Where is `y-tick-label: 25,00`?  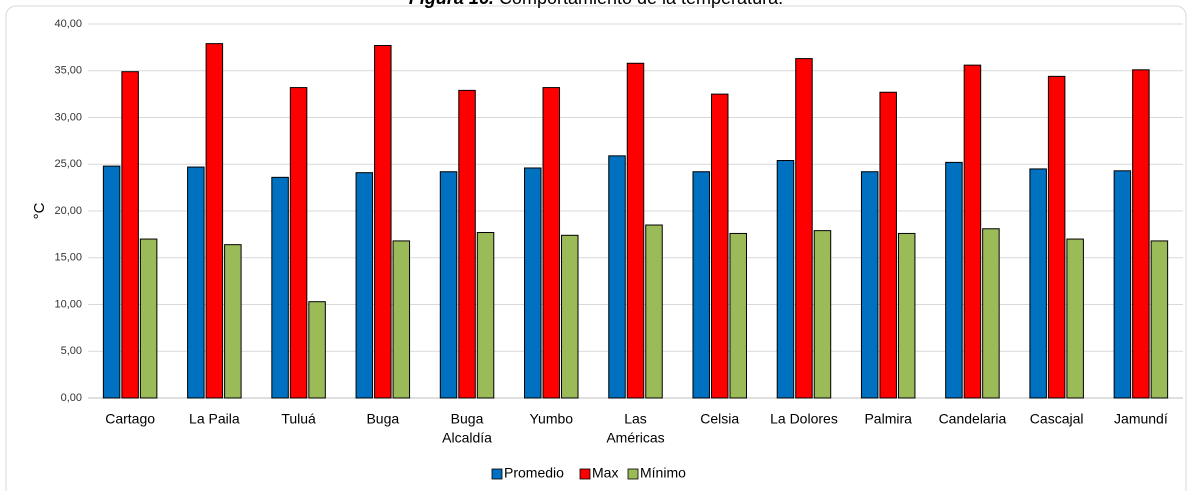
y-tick-label: 25,00 is located at coordinates (68, 164).